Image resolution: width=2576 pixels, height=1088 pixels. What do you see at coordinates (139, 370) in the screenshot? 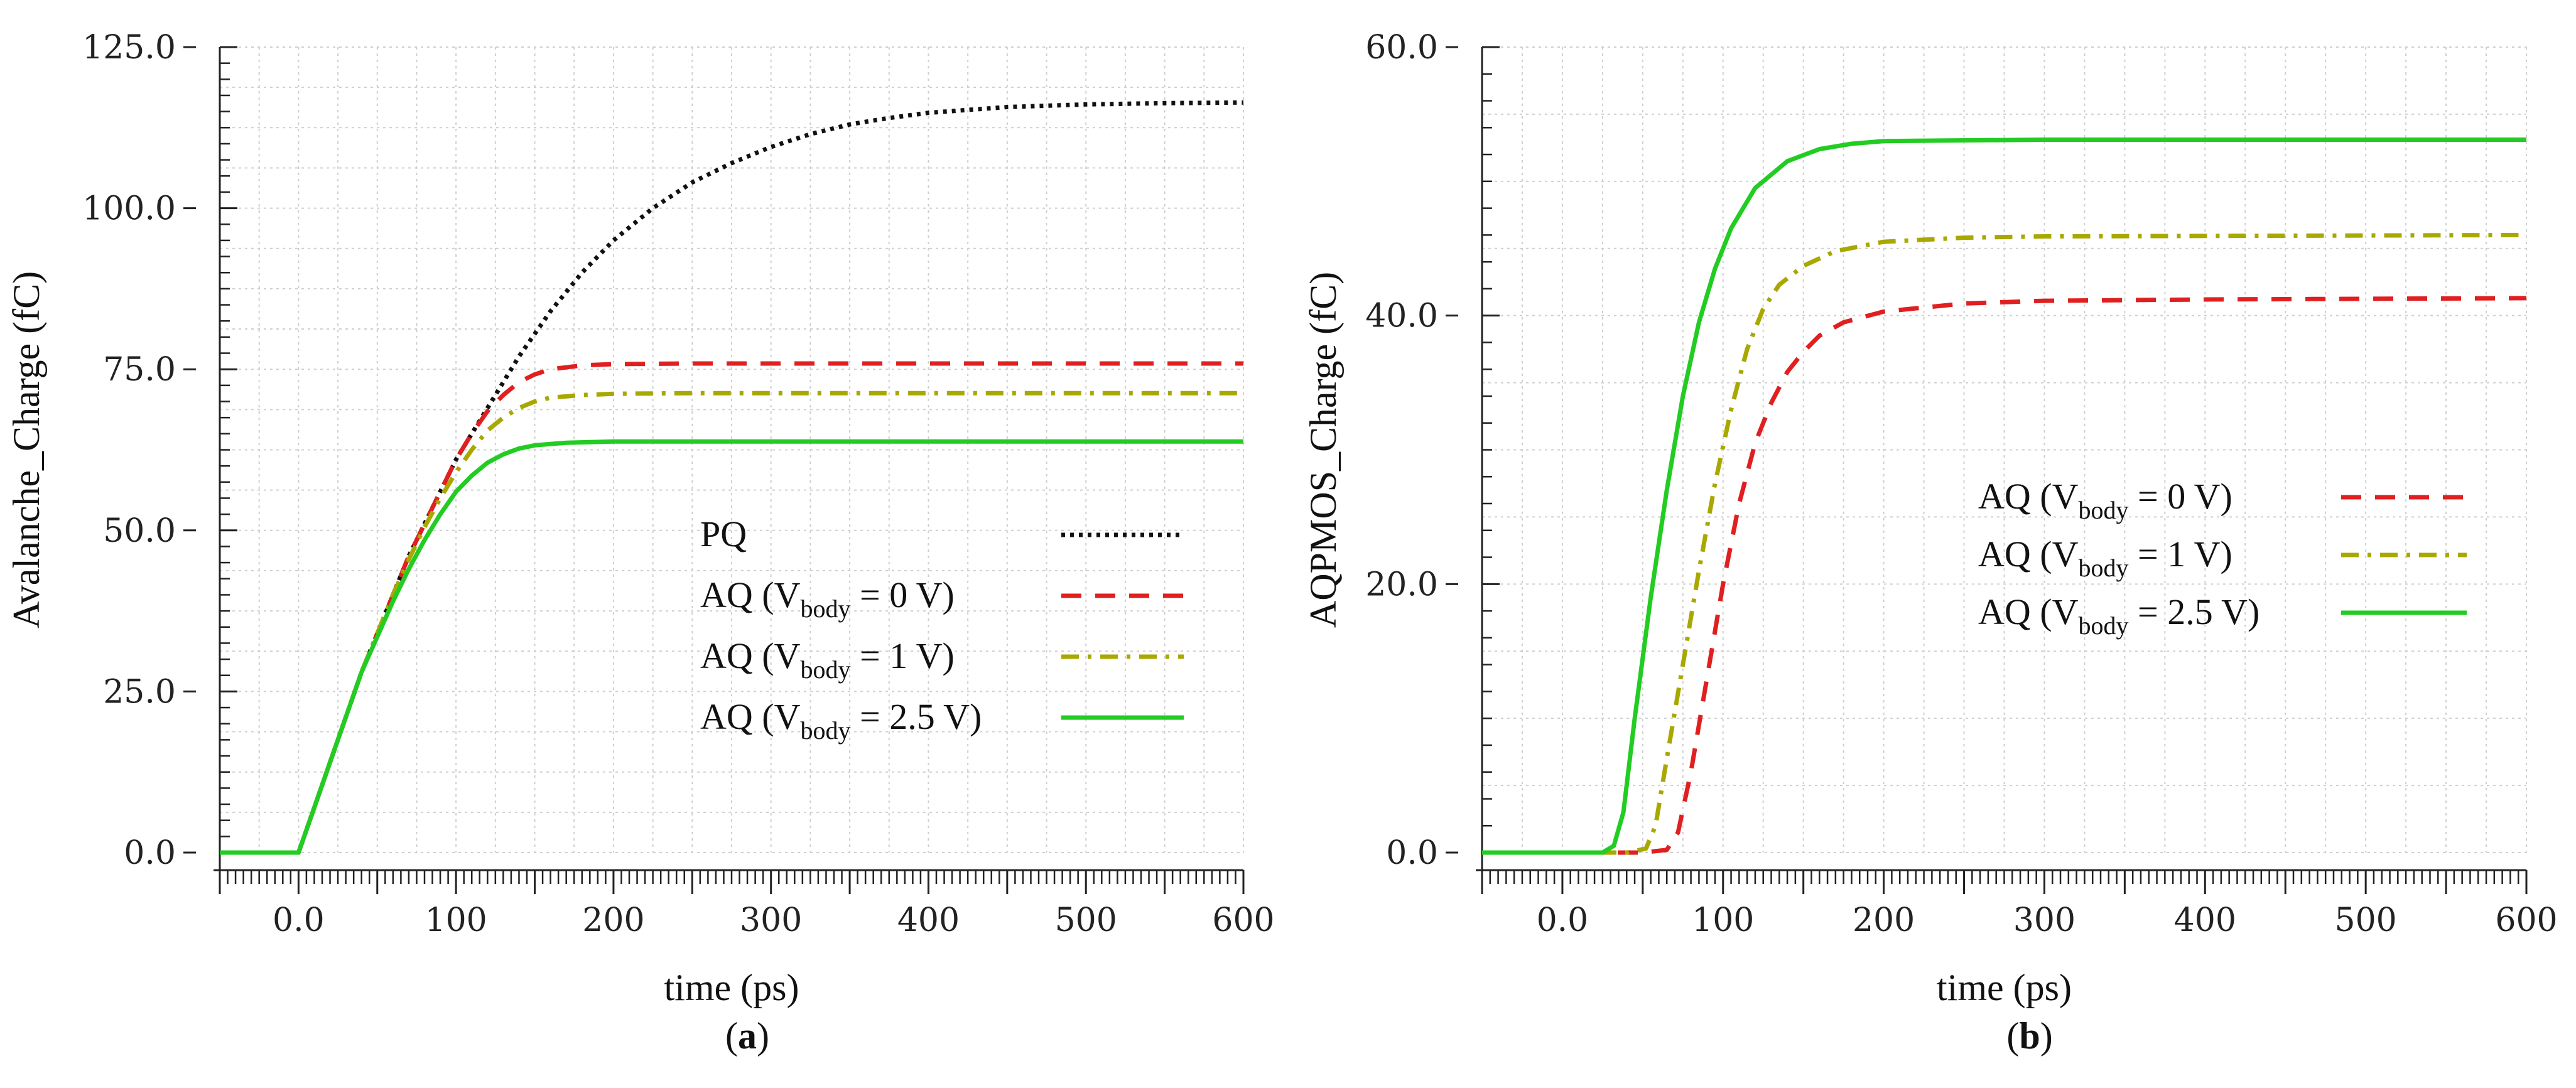
I see `y-tick-label: 75.0` at bounding box center [139, 370].